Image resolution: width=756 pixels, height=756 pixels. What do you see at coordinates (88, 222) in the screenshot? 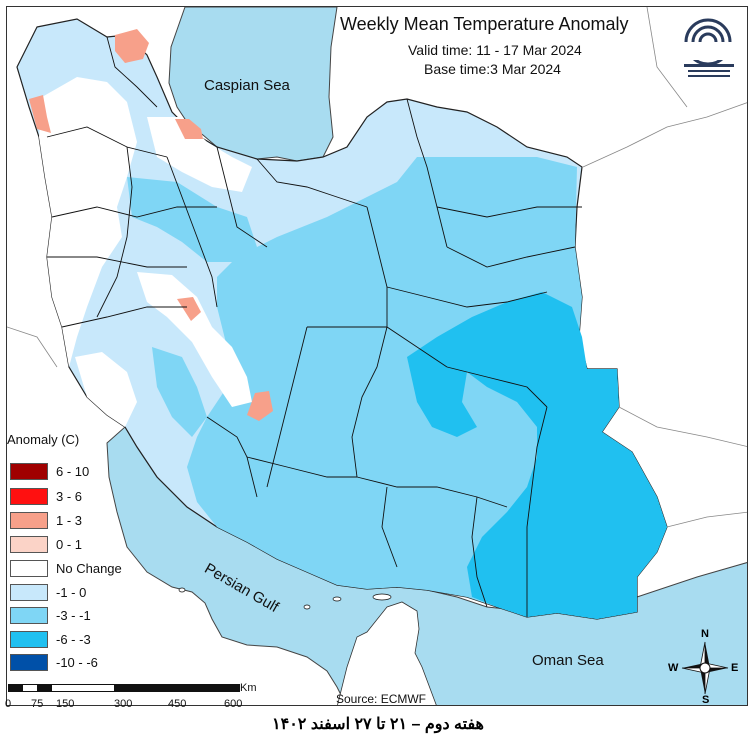
I see `anomaly-zone-no-change-nw` at bounding box center [88, 222].